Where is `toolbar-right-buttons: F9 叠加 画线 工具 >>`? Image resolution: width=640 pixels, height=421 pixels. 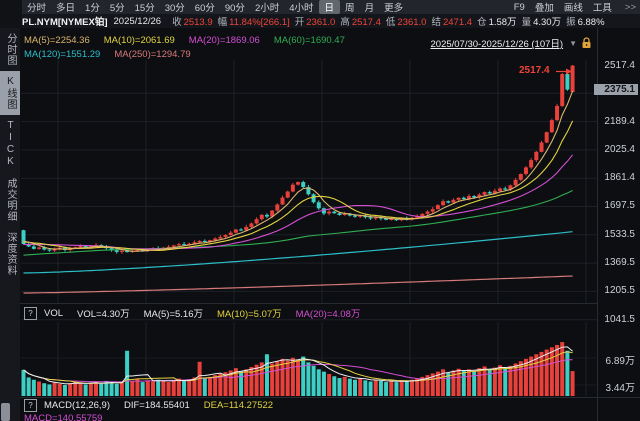
toolbar-right-buttons: F9 叠加 画线 工具 >> is located at coordinates (574, 7).